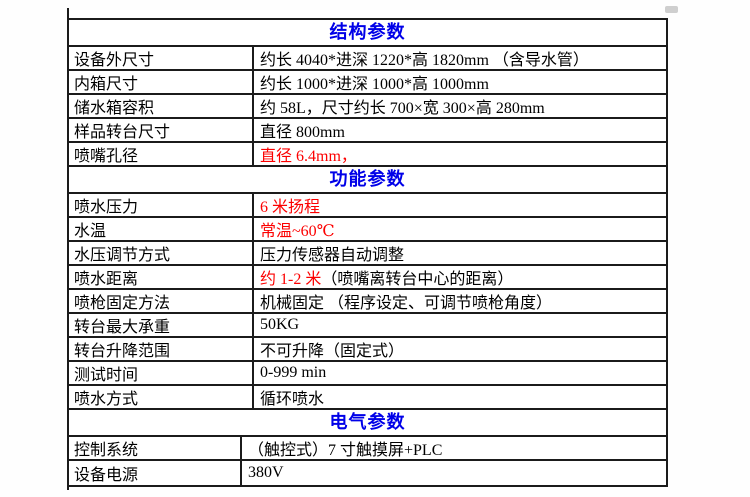 This screenshot has width=750, height=497. Describe the element at coordinates (161, 82) in the screenshot. I see `spec-label: 内箱尺寸` at that location.